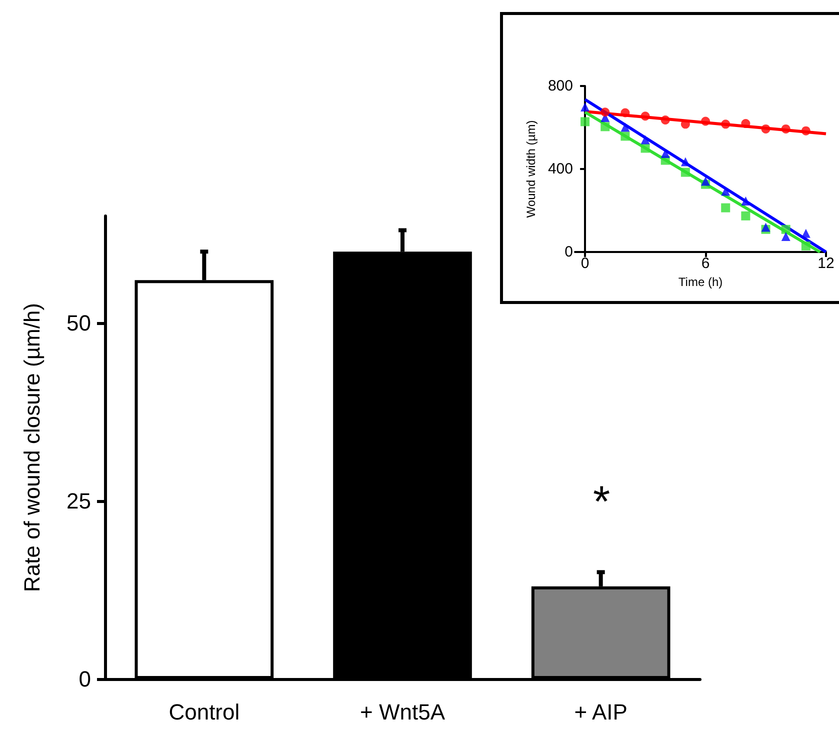 This screenshot has width=839, height=729. Describe the element at coordinates (601, 712) in the screenshot. I see `x-tick-label: + AIP` at that location.